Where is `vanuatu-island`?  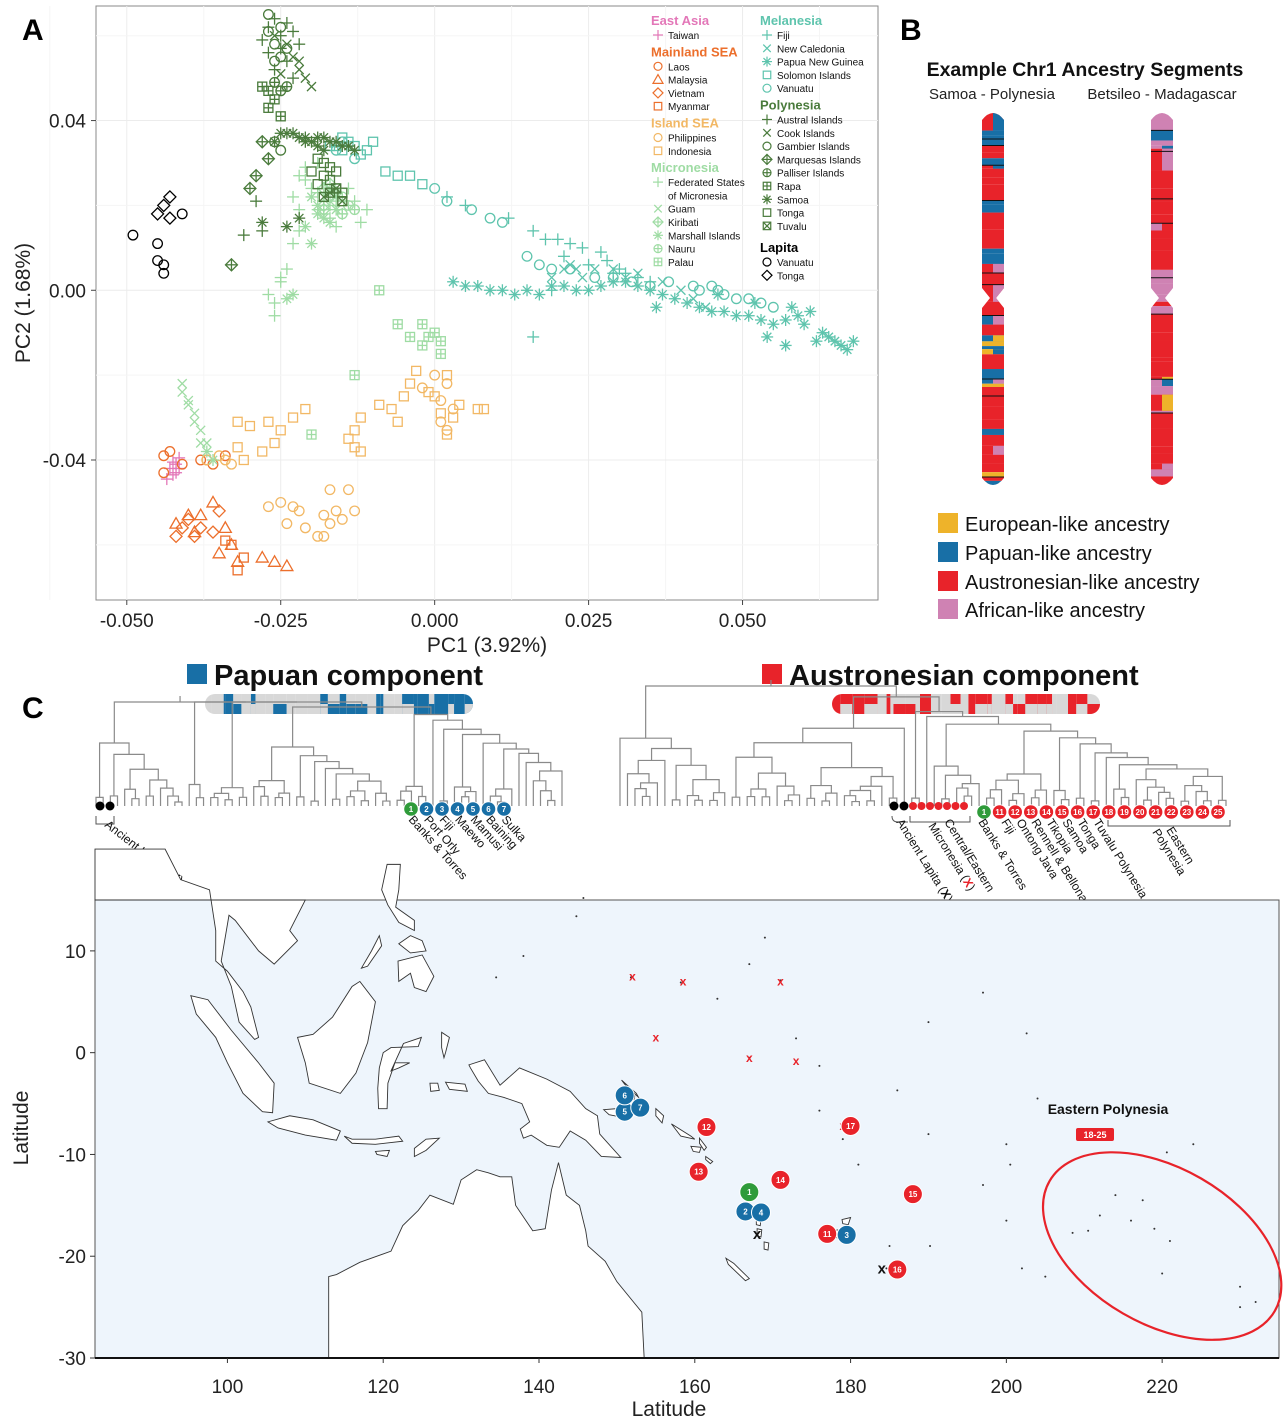 vanuatu-island is located at coordinates (759, 1233).